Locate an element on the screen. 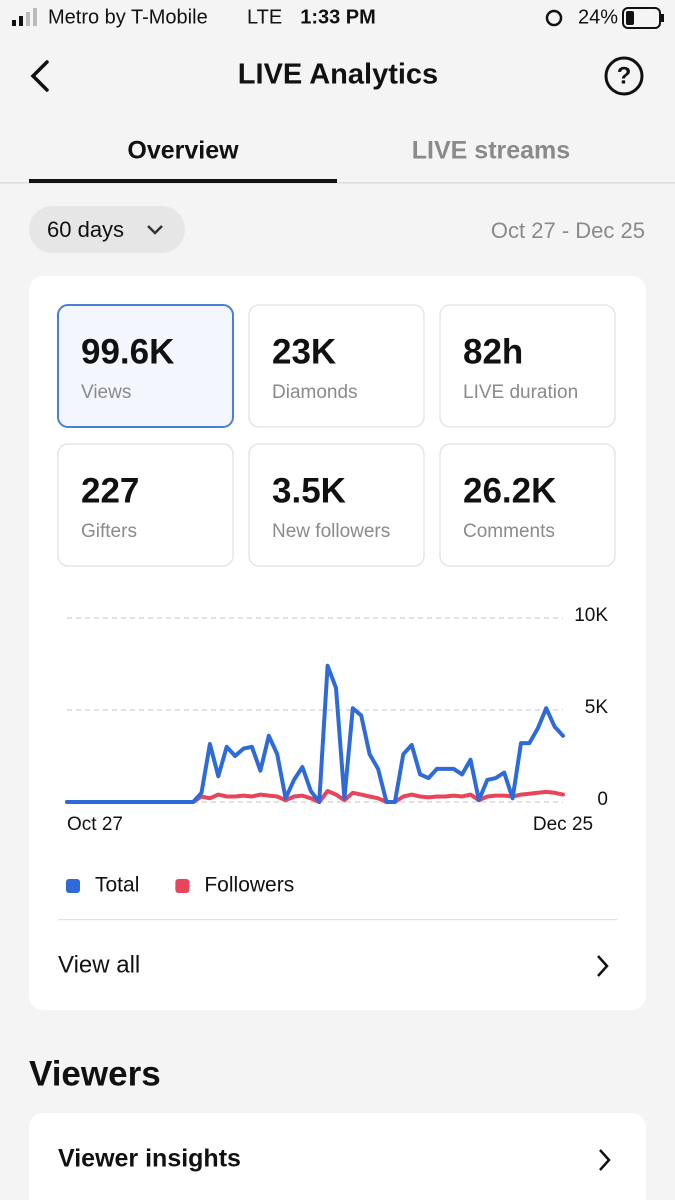 The image size is (675, 1200). view-all: View all is located at coordinates (99, 964).